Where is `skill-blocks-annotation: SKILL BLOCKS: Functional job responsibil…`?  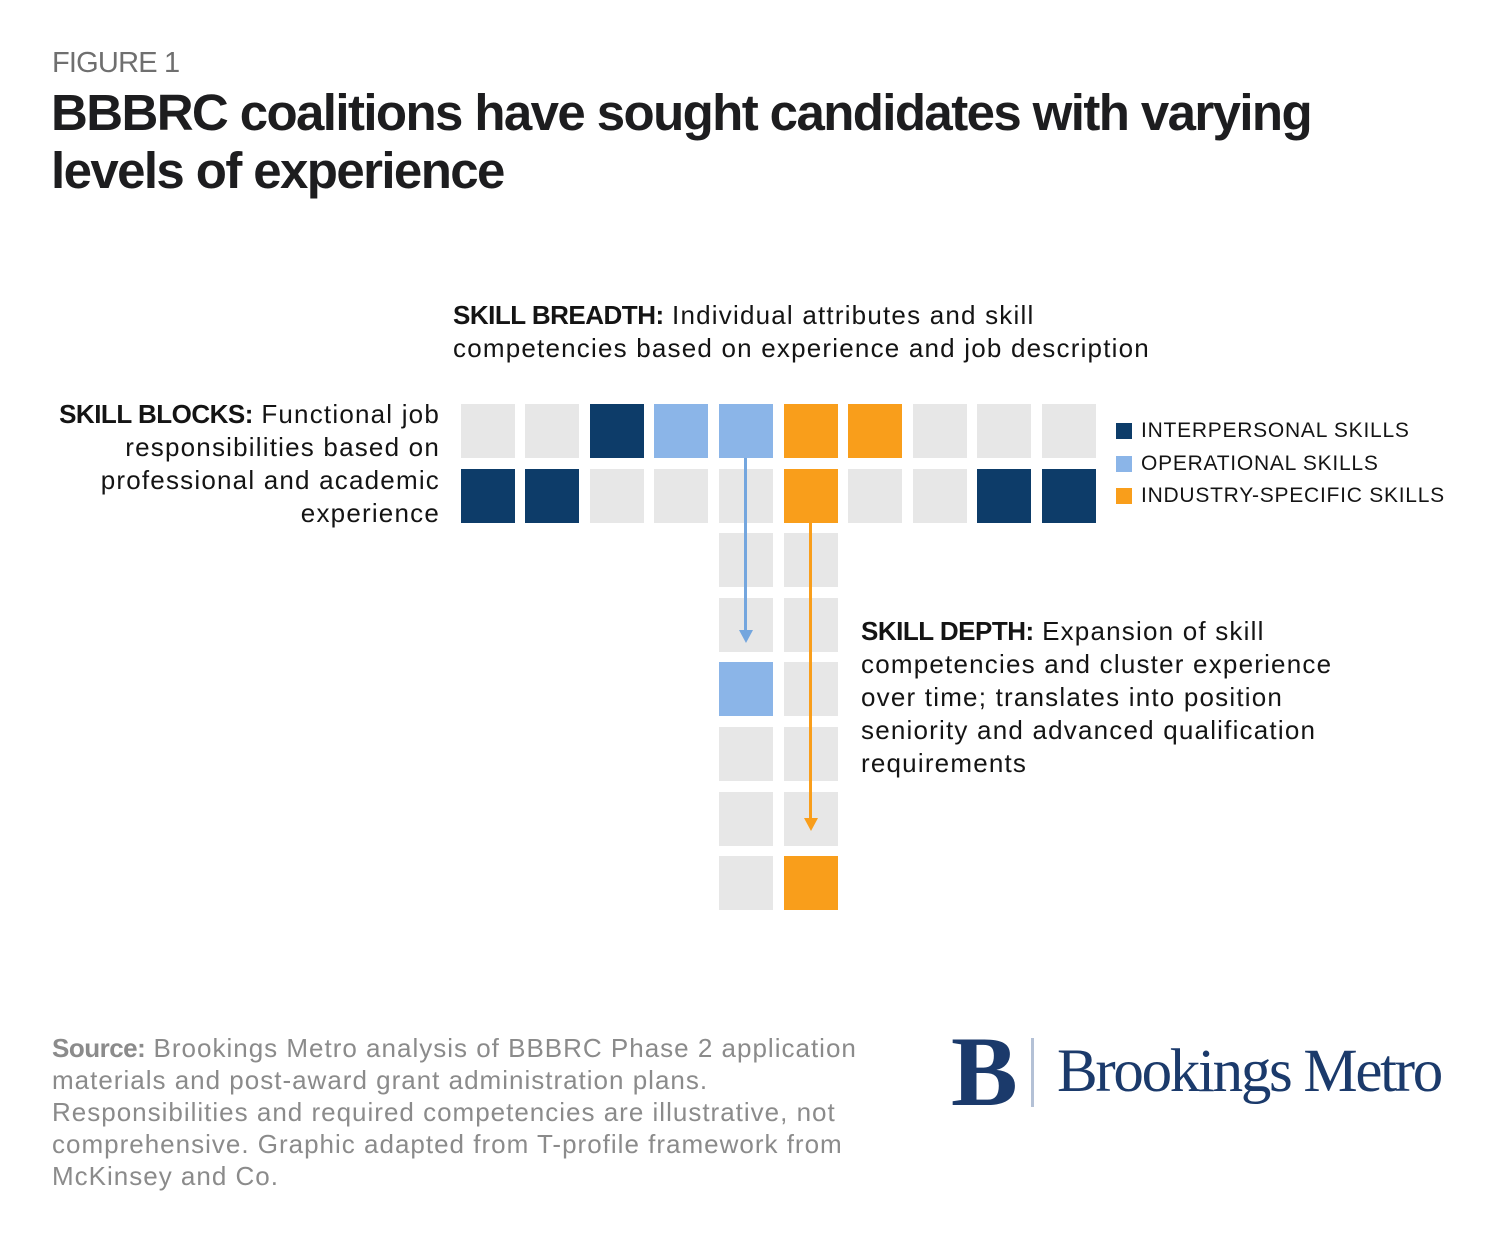 skill-blocks-annotation: SKILL BLOCKS: Functional job responsibil… is located at coordinates (240, 464).